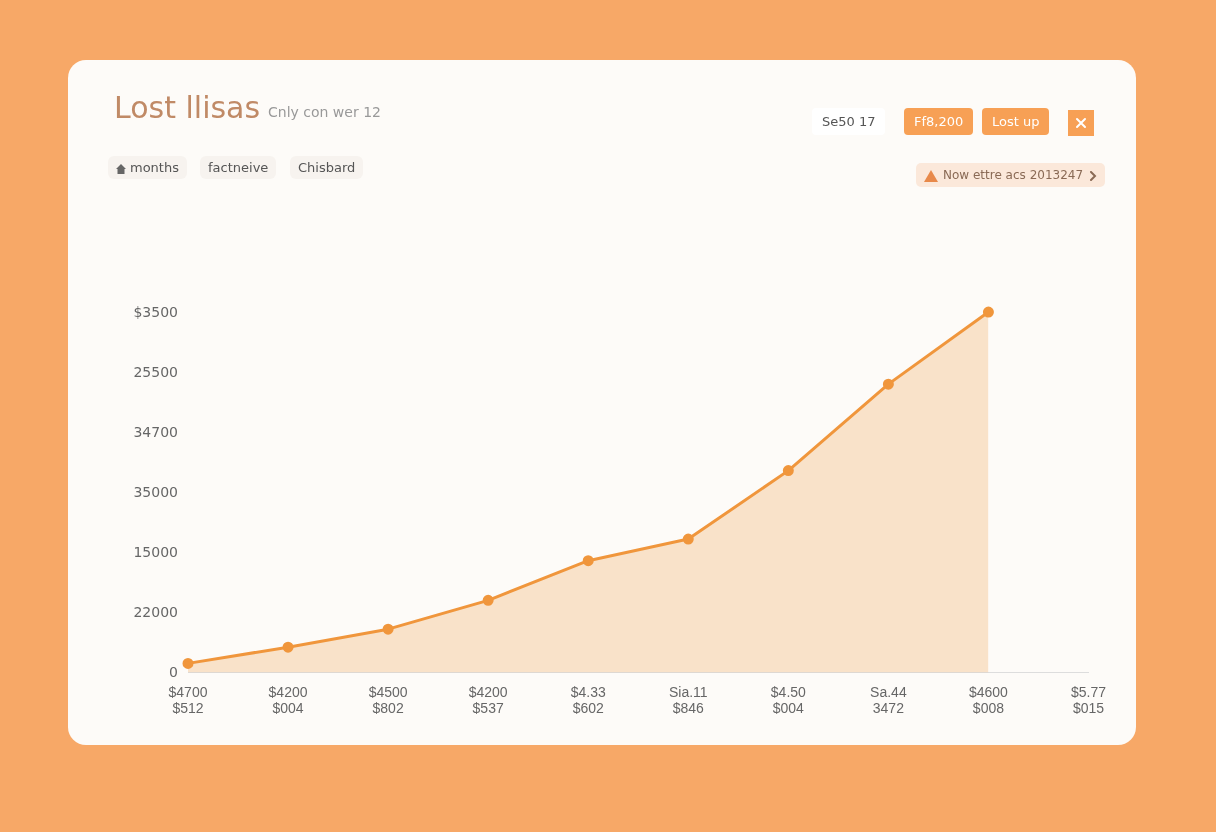 The image size is (1216, 832). Describe the element at coordinates (155, 552) in the screenshot. I see `text: 15000` at that location.